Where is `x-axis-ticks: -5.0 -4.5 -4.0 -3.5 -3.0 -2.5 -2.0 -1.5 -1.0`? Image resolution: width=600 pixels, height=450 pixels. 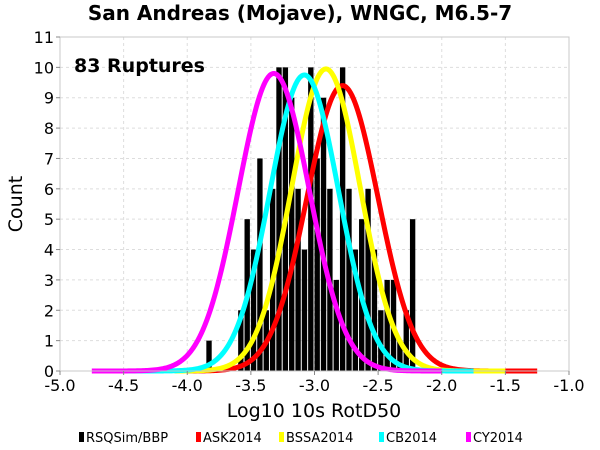 x-axis-ticks: -5.0 -4.5 -4.0 -3.5 -3.0 -2.5 -2.0 -1.5 -1.0 is located at coordinates (314, 383).